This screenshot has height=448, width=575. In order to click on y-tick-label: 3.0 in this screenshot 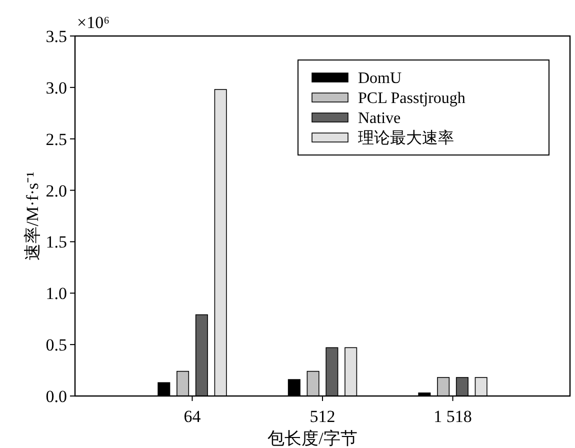, I will do `click(56, 88)`.